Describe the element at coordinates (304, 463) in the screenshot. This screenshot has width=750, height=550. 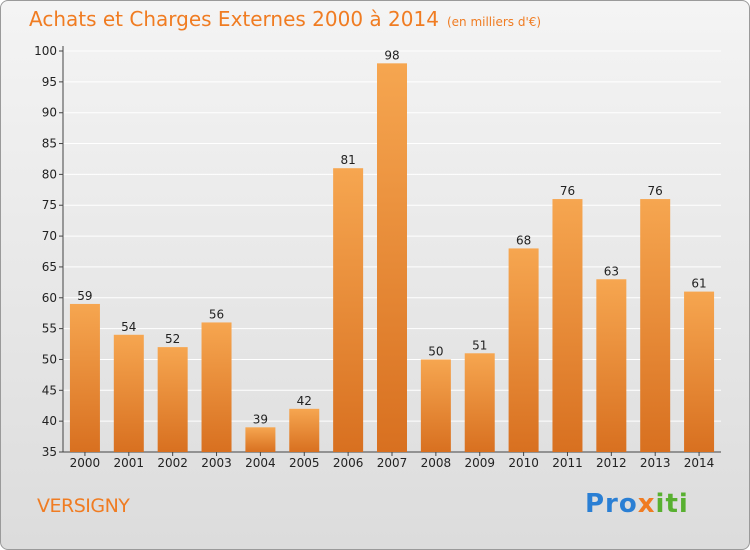
I see `x-tick-label: 2005` at that location.